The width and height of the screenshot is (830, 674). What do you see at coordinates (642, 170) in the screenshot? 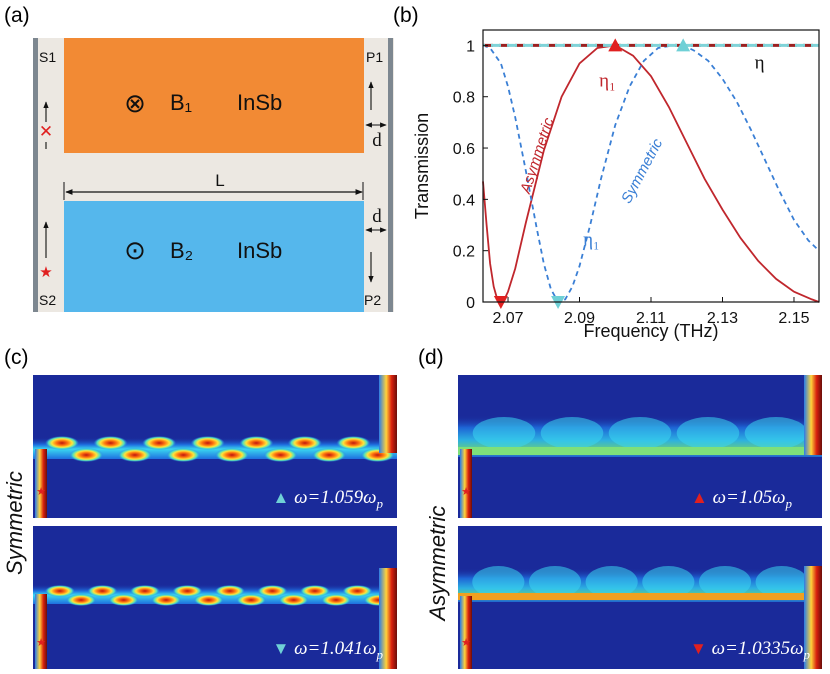
I see `annotation-symmetric: Symmetric` at bounding box center [642, 170].